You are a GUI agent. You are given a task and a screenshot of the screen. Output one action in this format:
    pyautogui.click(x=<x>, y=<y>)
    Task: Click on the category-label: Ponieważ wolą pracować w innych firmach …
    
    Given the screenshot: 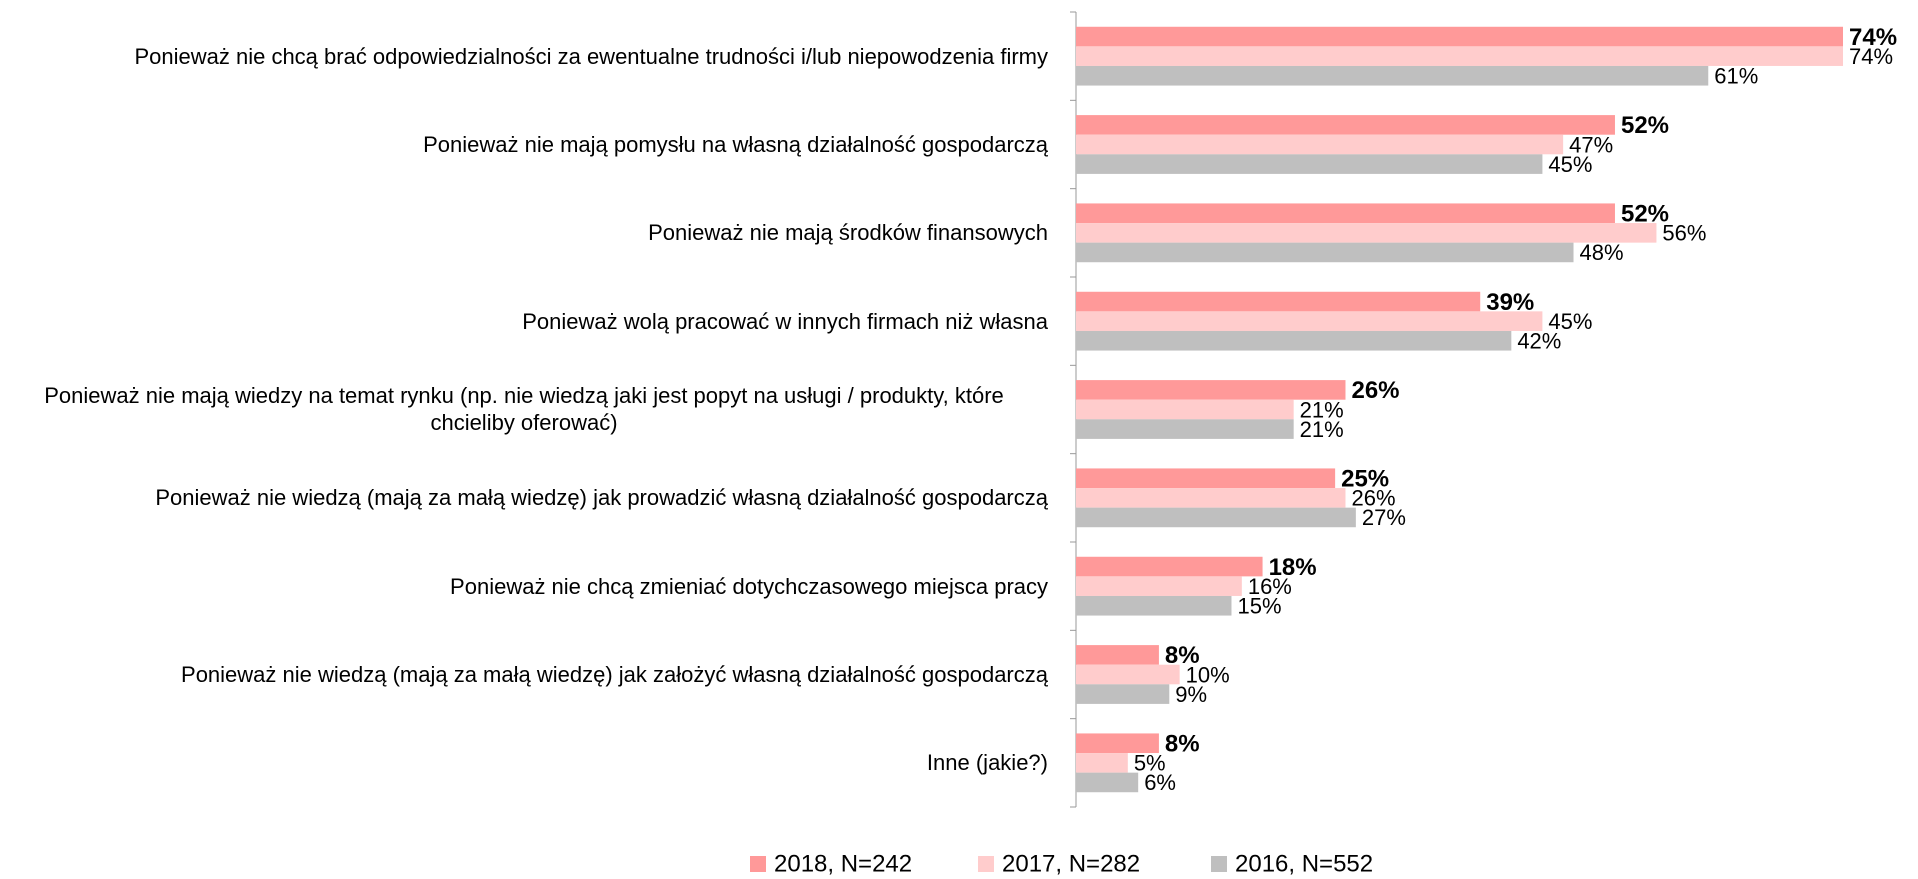 What is the action you would take?
    pyautogui.click(x=524, y=321)
    